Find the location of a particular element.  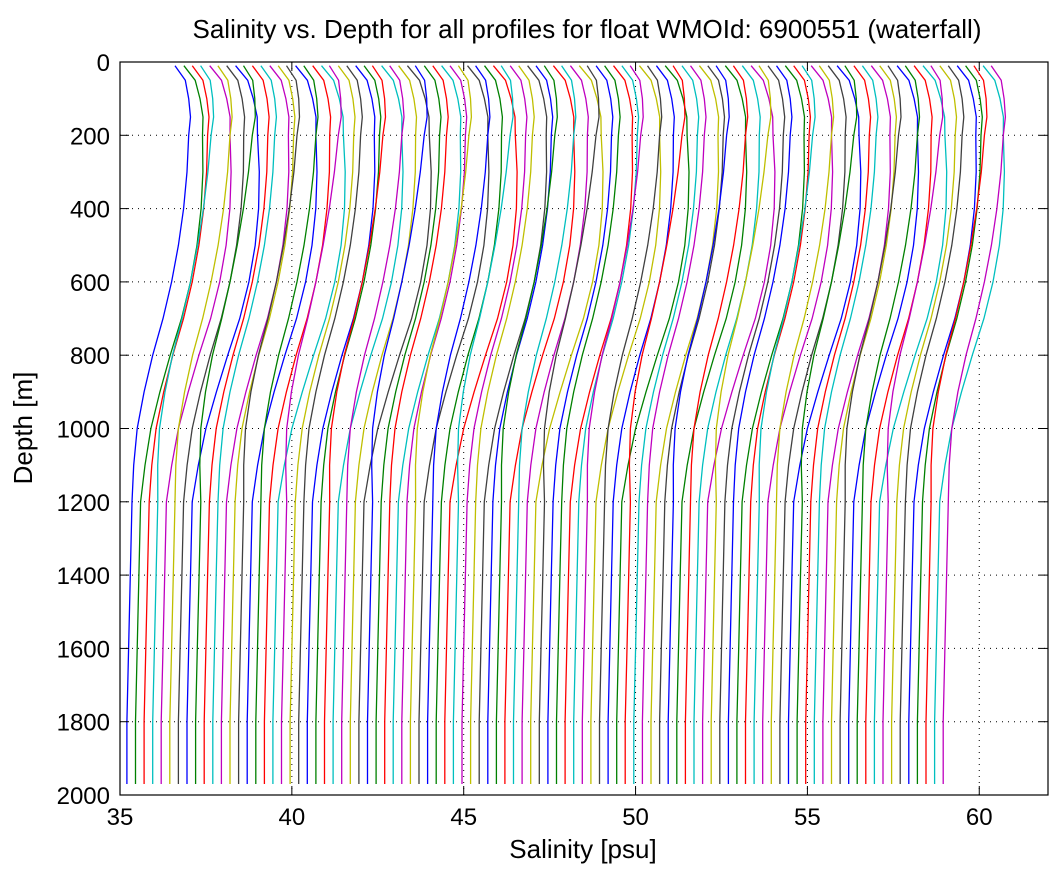

y-tick-label: 2000 is located at coordinates (83, 796).